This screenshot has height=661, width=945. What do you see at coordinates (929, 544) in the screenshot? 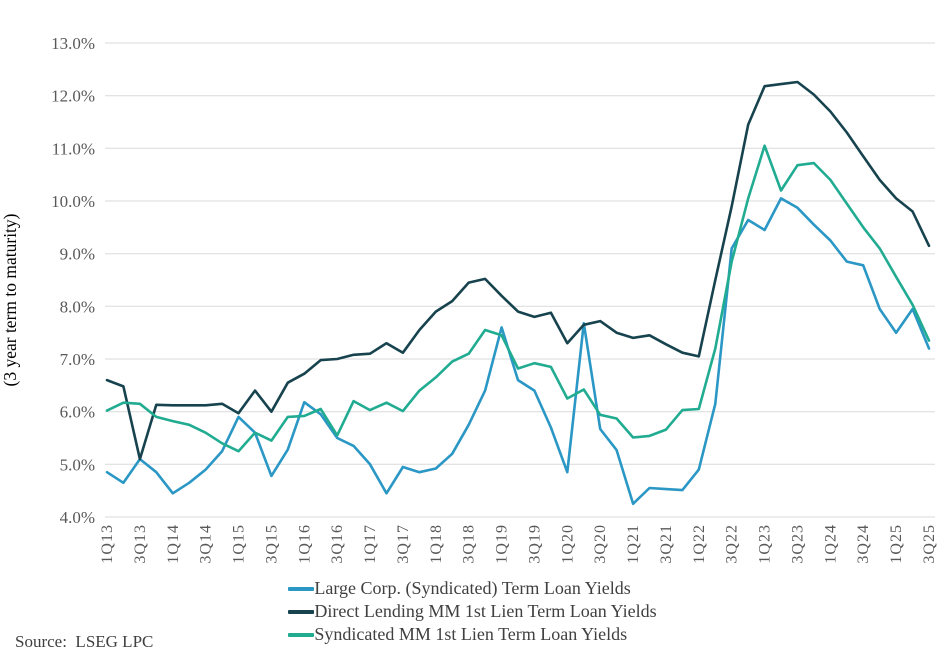
I see `x-tick-label-3Q25: 3Q25` at bounding box center [929, 544].